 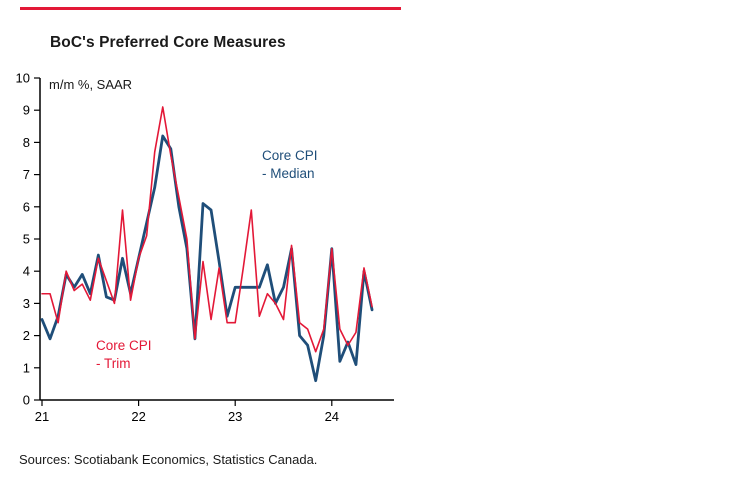 I want to click on svg-text: 21, so click(x=42, y=416).